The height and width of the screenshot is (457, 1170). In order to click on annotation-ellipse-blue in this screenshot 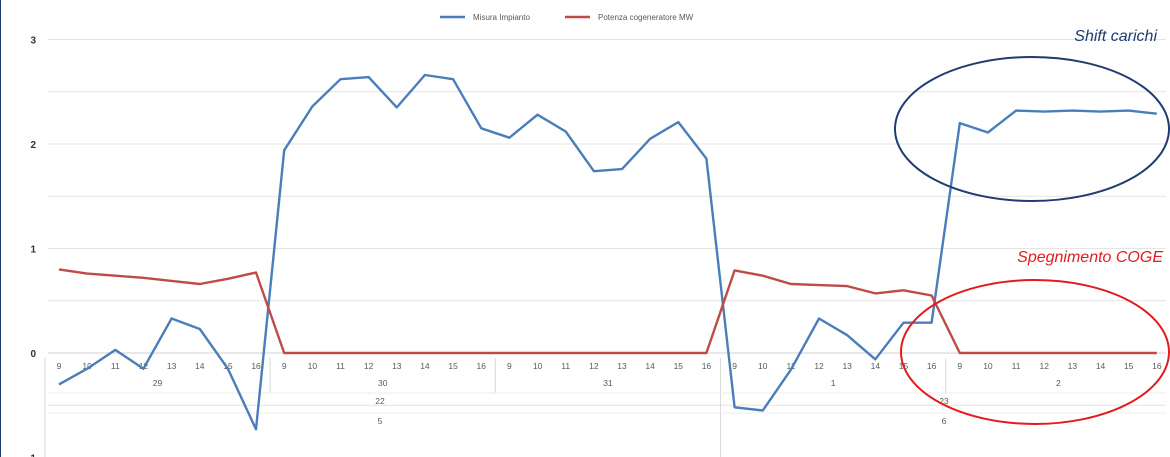, I will do `click(1032, 129)`.